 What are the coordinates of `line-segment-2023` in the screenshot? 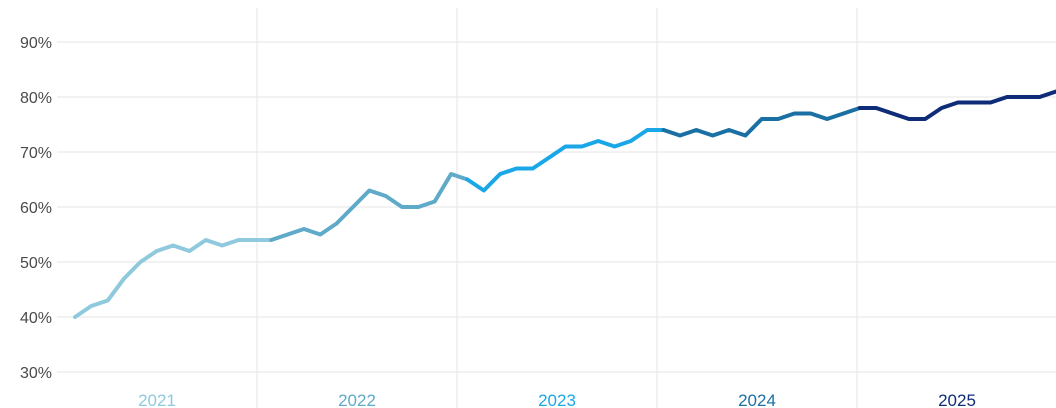 It's located at (565, 160).